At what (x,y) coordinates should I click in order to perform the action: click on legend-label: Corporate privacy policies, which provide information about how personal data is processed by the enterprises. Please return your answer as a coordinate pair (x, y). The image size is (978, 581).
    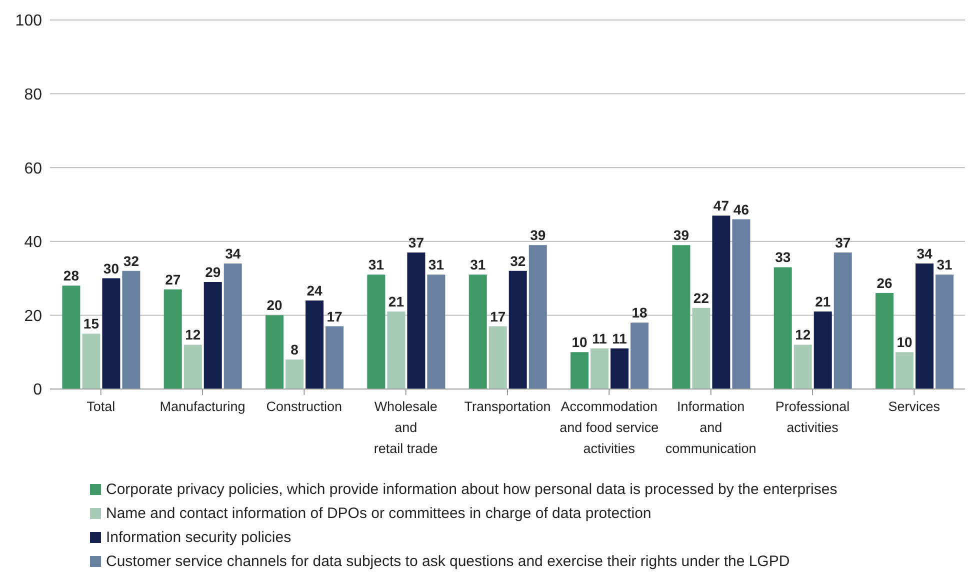
    Looking at the image, I should click on (472, 489).